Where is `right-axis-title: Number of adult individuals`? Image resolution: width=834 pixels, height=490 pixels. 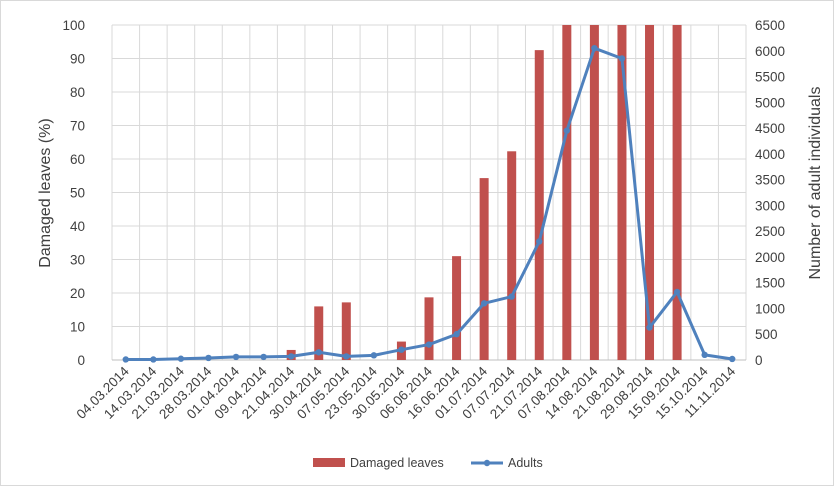
right-axis-title: Number of adult individuals is located at coordinates (815, 183).